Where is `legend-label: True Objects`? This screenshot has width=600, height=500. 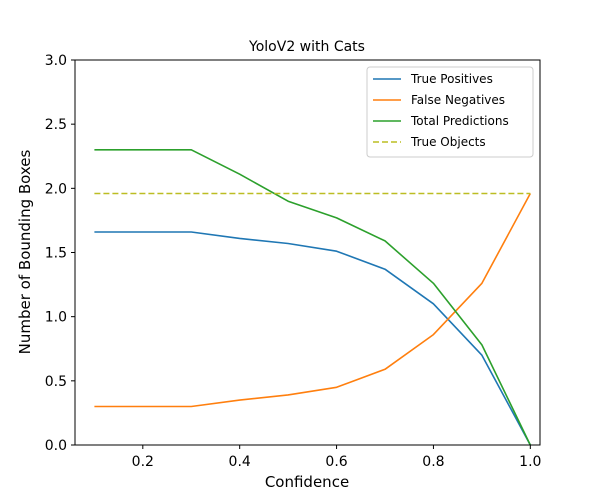 legend-label: True Objects is located at coordinates (448, 142).